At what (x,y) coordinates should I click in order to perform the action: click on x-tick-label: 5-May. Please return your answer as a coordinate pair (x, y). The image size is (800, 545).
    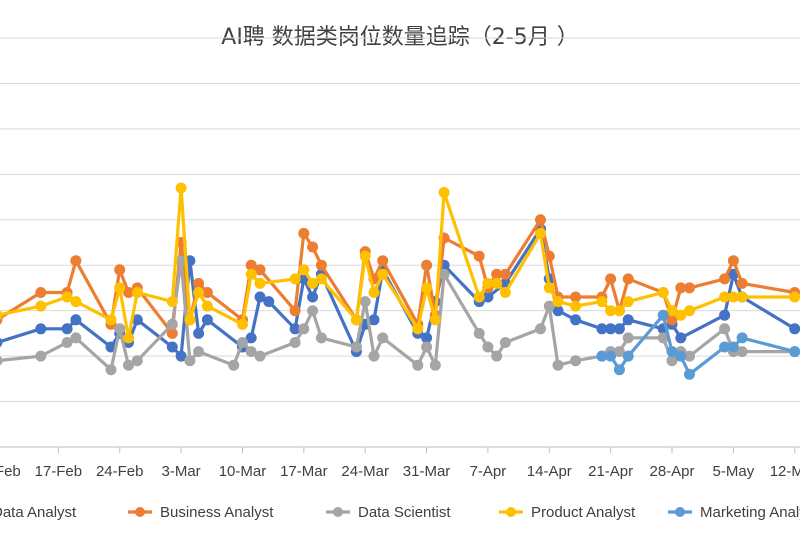
    Looking at the image, I should click on (734, 471).